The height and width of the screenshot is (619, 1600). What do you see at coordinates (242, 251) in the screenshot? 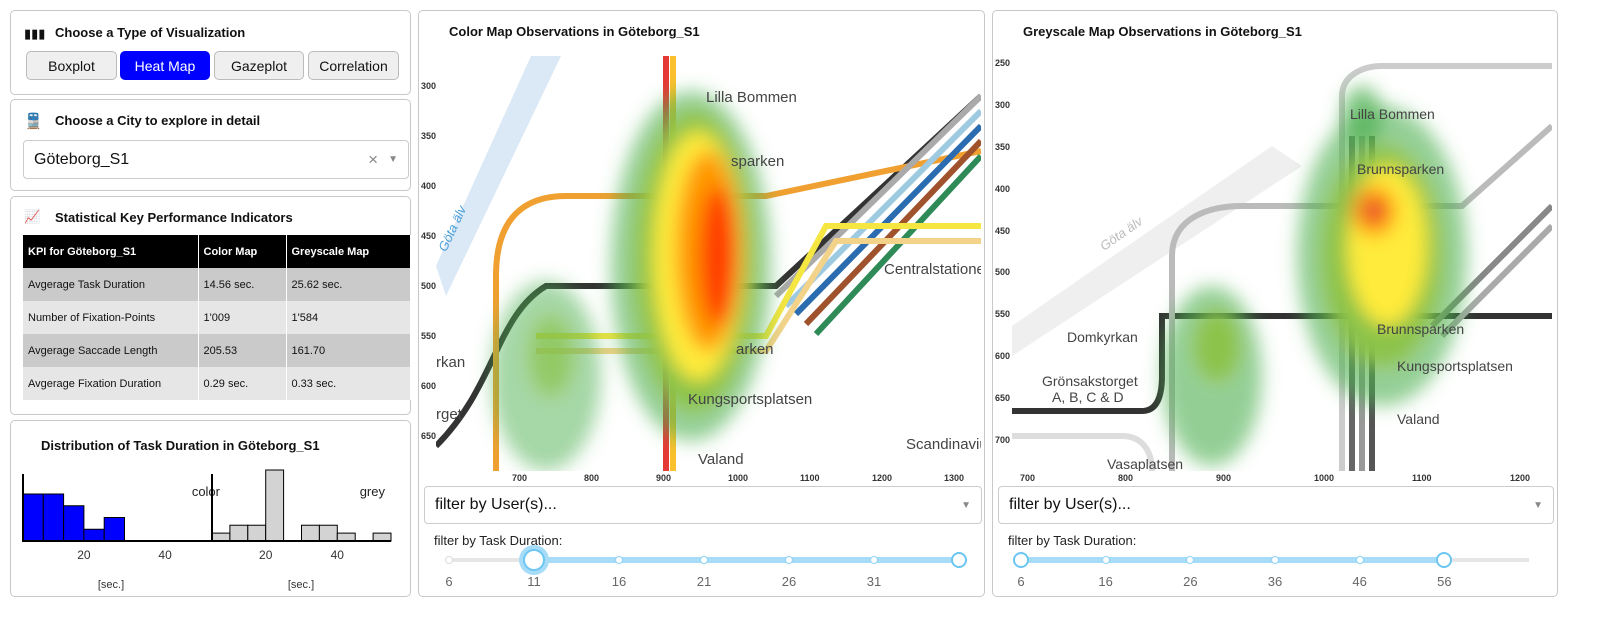
I see `kpi-header: Color Map` at bounding box center [242, 251].